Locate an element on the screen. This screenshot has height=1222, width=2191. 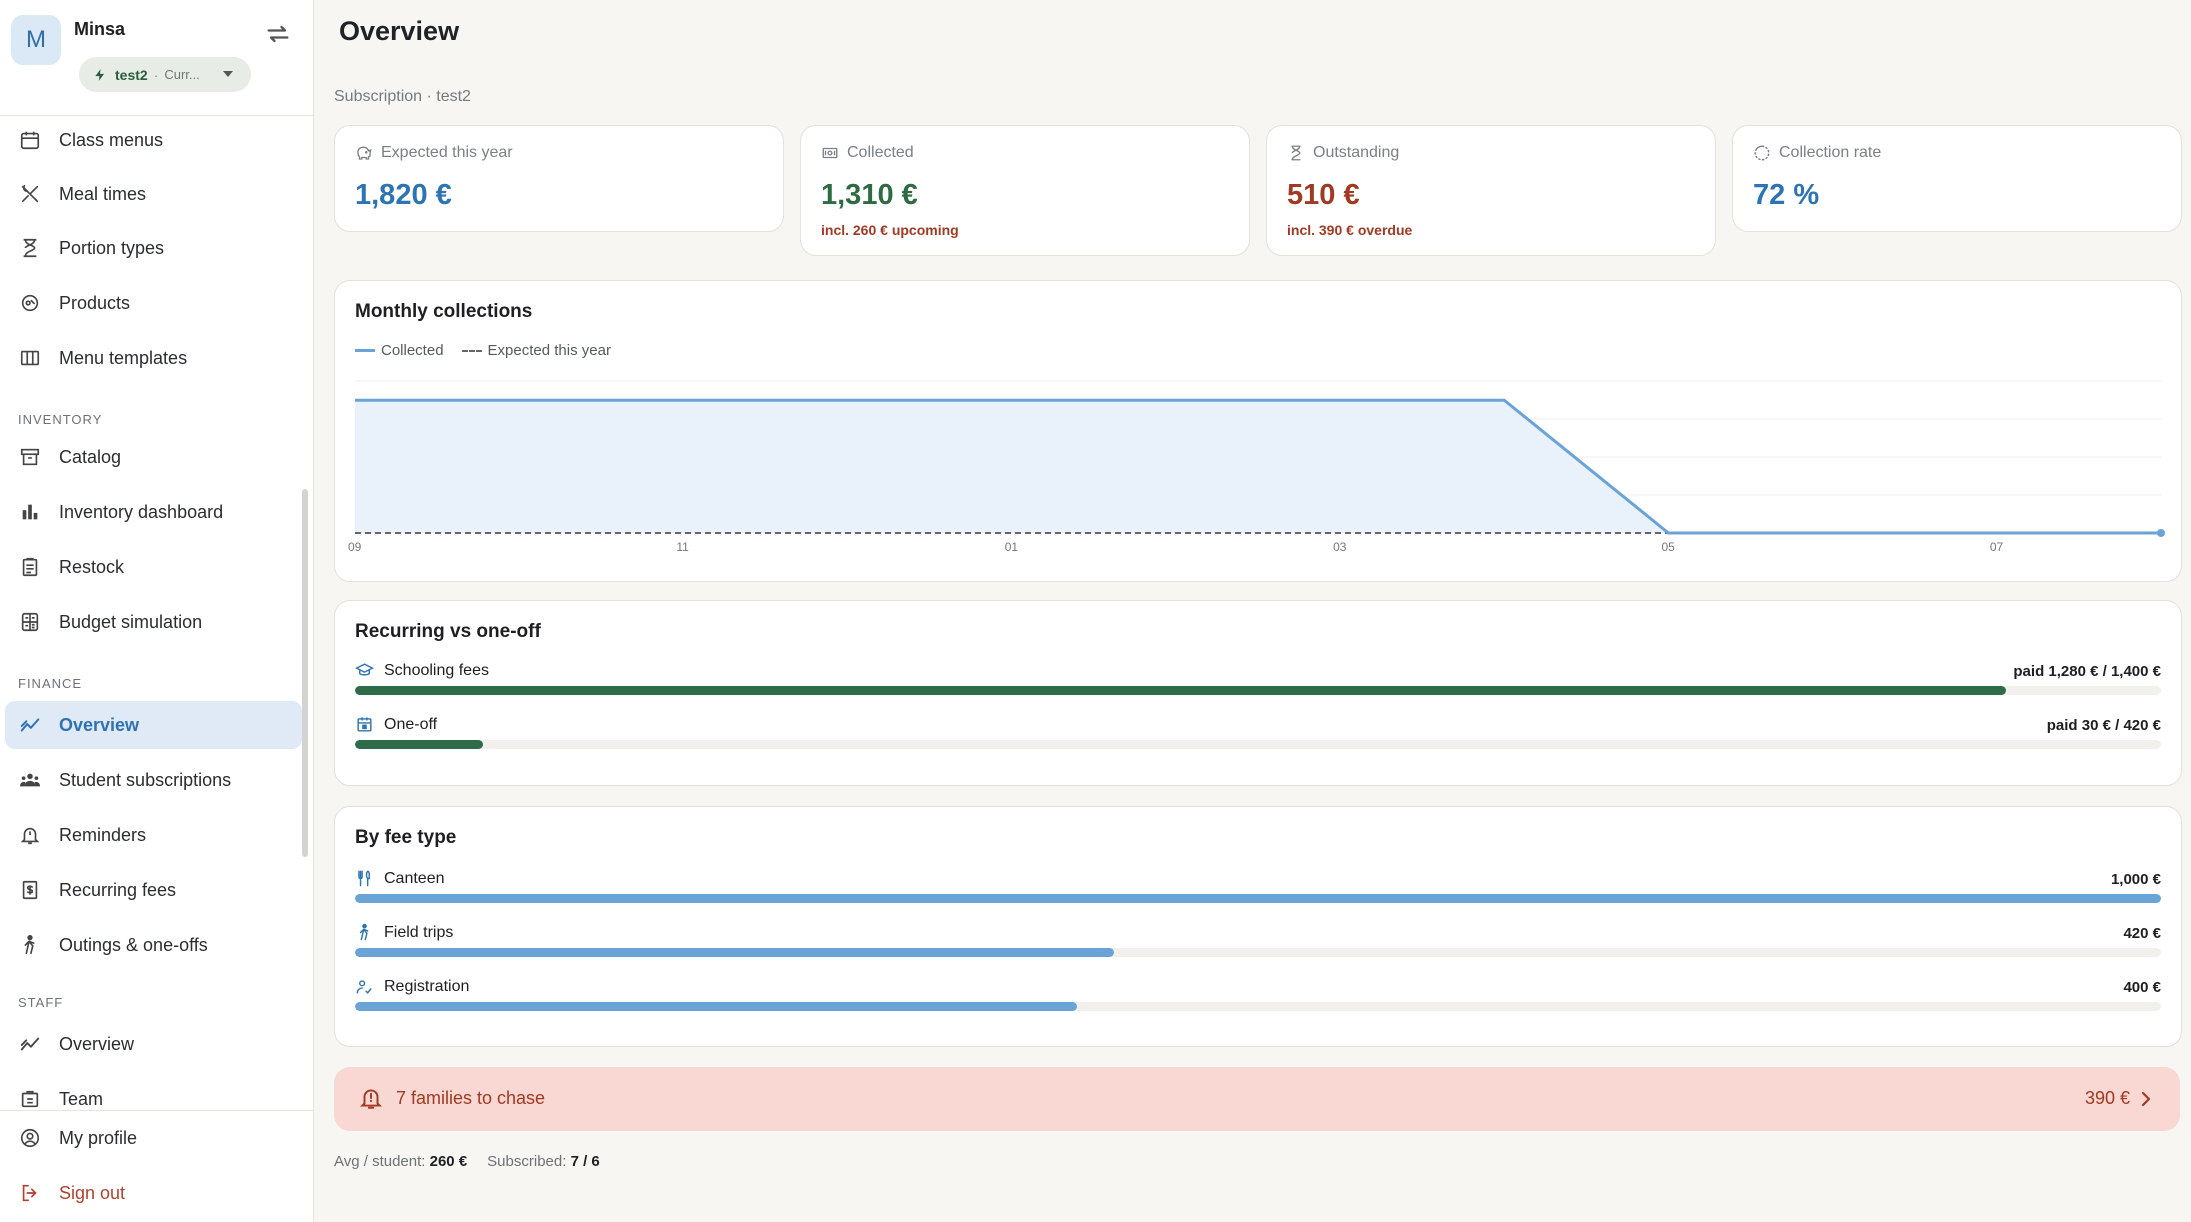
sidebar-item-staff-overview: Overview is located at coordinates (153, 1044).